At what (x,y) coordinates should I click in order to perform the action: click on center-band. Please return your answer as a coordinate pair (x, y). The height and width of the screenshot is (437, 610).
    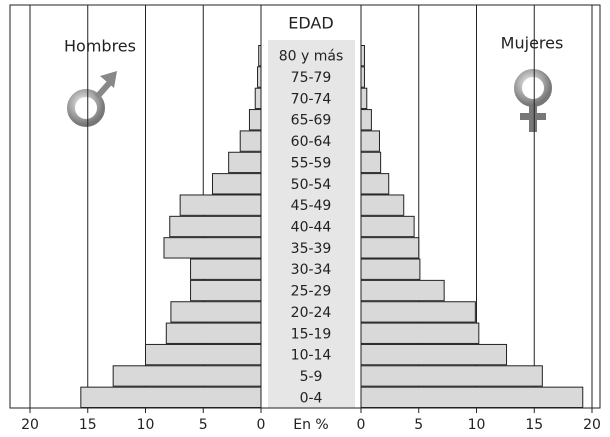
    Looking at the image, I should click on (311, 224).